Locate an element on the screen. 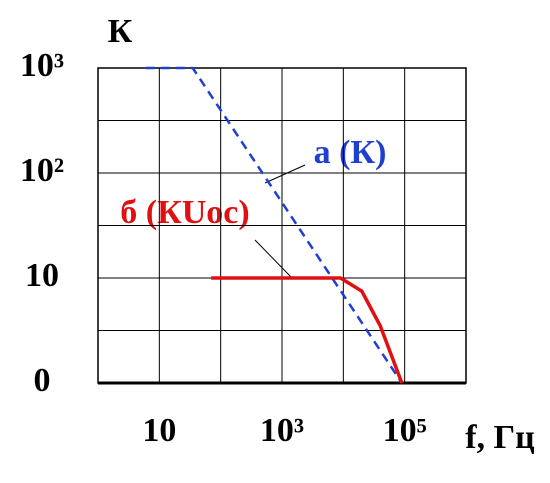 This screenshot has height=483, width=550. series-label: б (КUoc) is located at coordinates (184, 212).